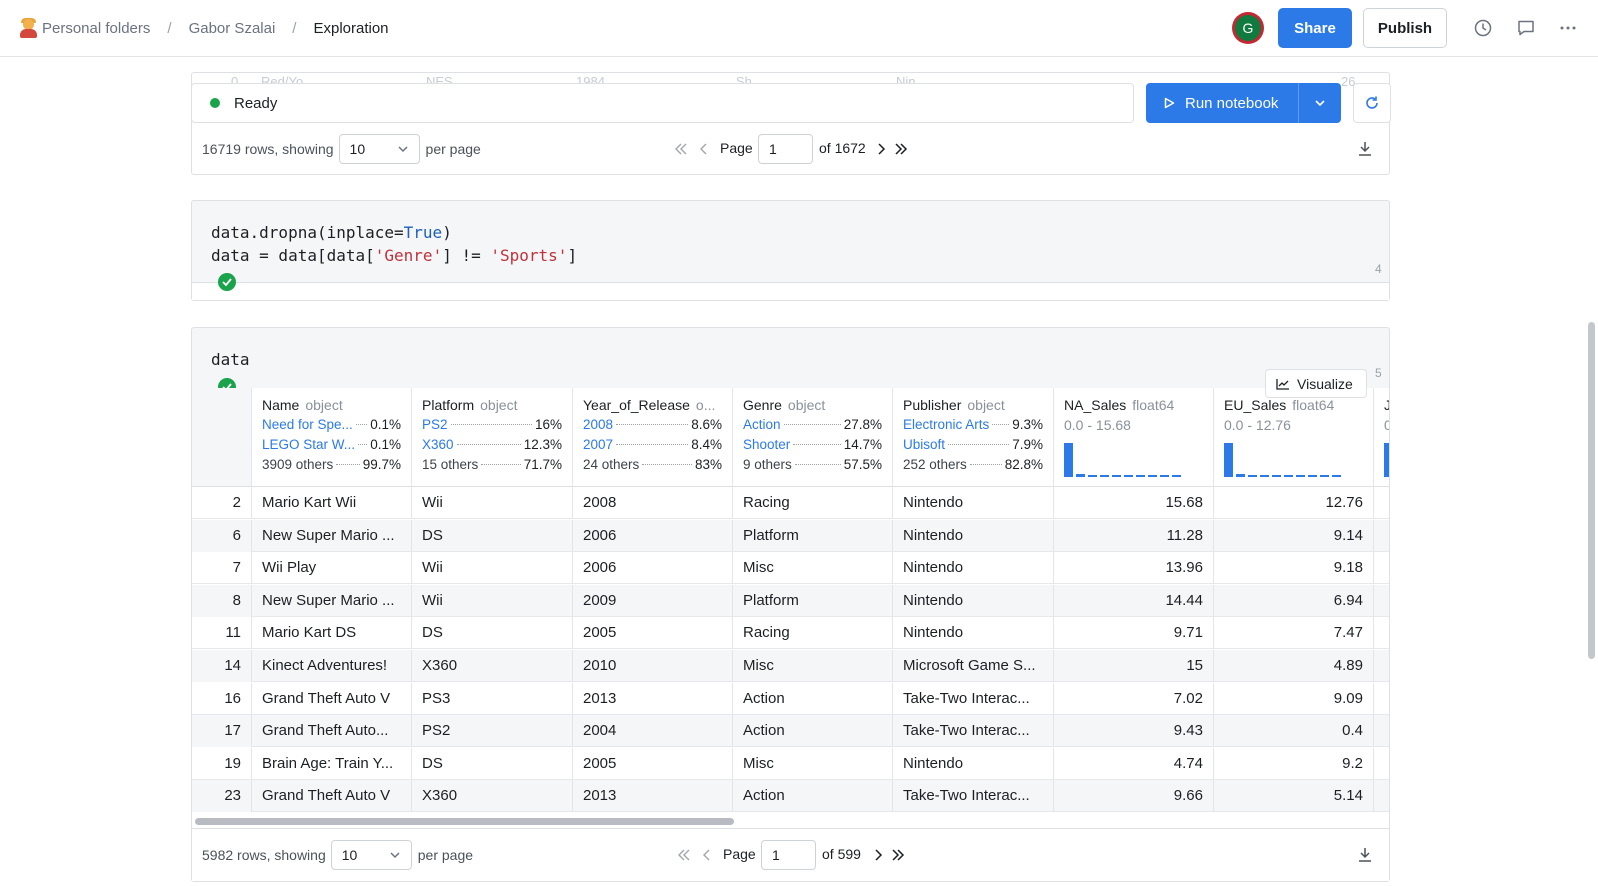 This screenshot has width=1598, height=886. Describe the element at coordinates (653, 666) in the screenshot. I see `cell-year: 2010` at that location.